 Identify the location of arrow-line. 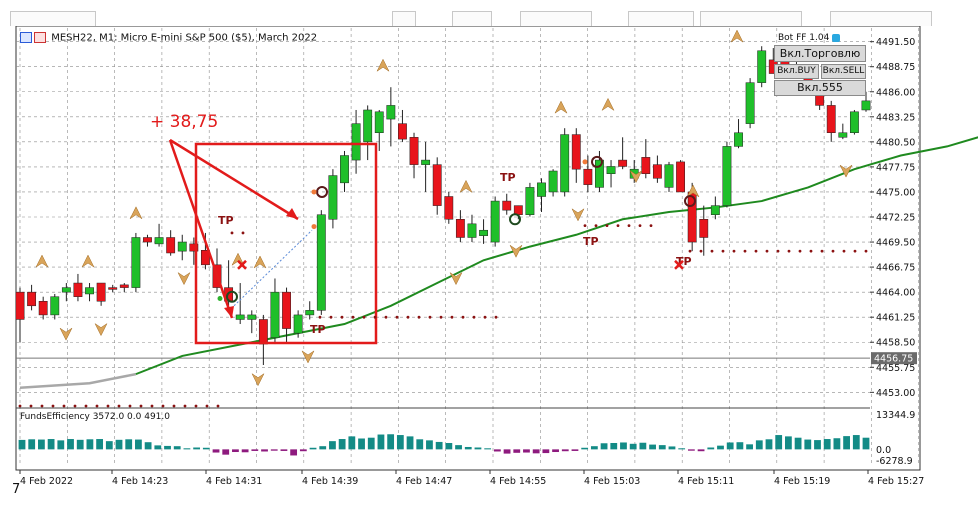
(234, 179).